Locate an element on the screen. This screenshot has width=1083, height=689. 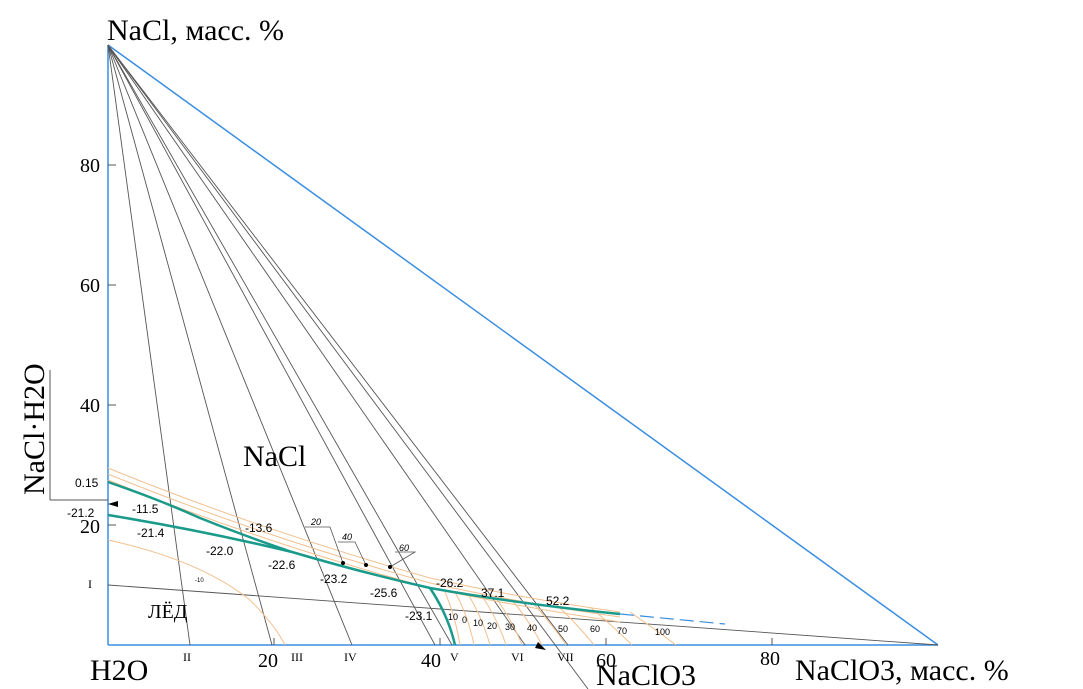
isotherm-label: 0 is located at coordinates (464, 620).